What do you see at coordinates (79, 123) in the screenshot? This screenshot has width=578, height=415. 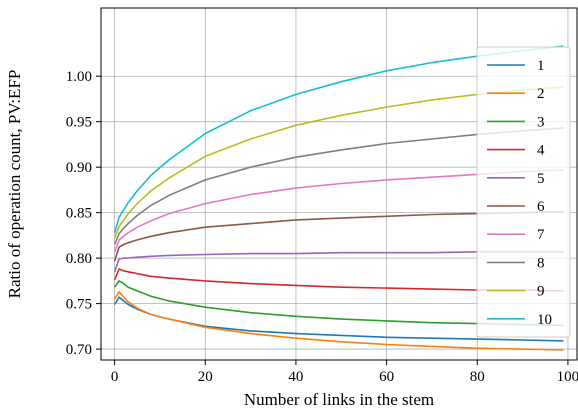 I see `y-tick-label: 0.95` at bounding box center [79, 123].